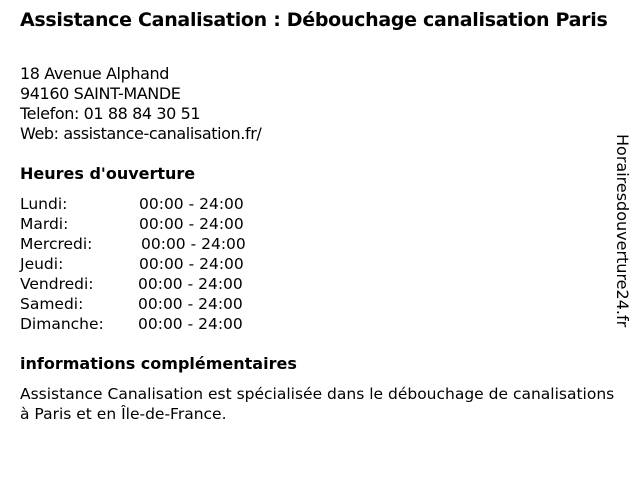  What do you see at coordinates (158, 363) in the screenshot?
I see `info-heading: informations complémentaires` at bounding box center [158, 363].